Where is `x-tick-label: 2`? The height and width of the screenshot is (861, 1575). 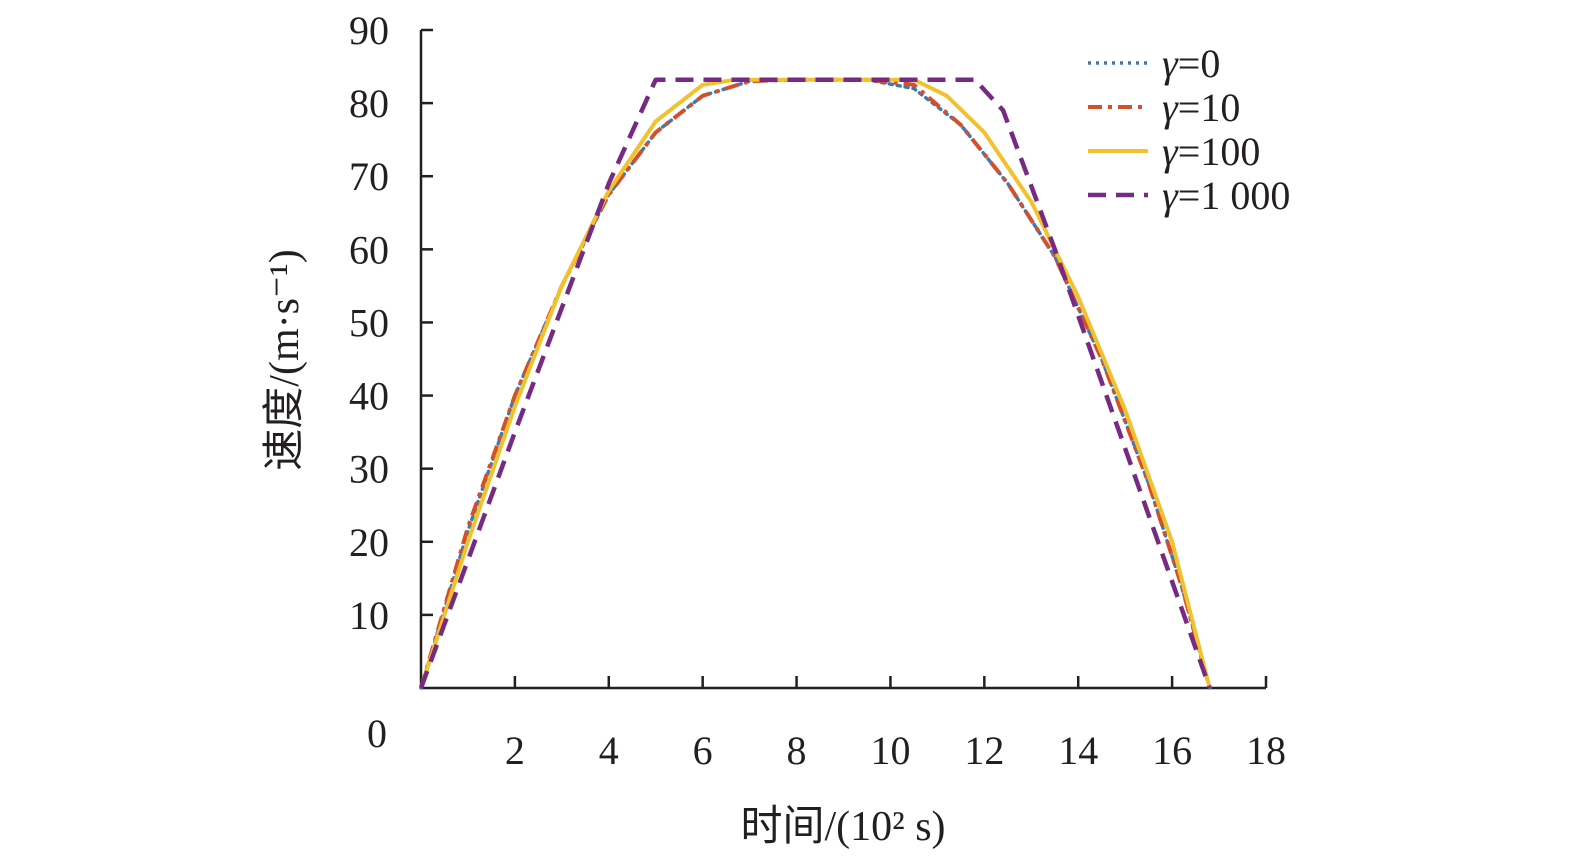
x-tick-label: 2 is located at coordinates (515, 750).